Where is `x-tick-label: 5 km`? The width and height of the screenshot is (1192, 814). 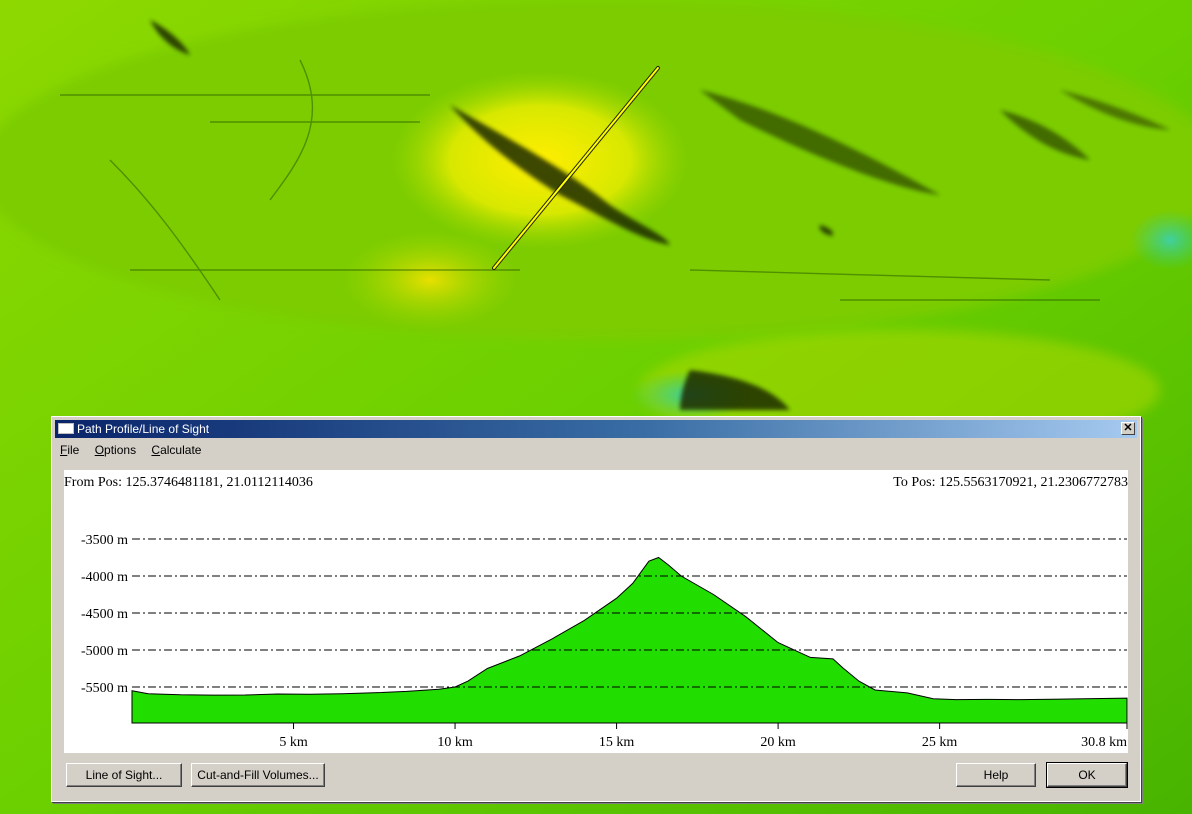 x-tick-label: 5 km is located at coordinates (293, 742).